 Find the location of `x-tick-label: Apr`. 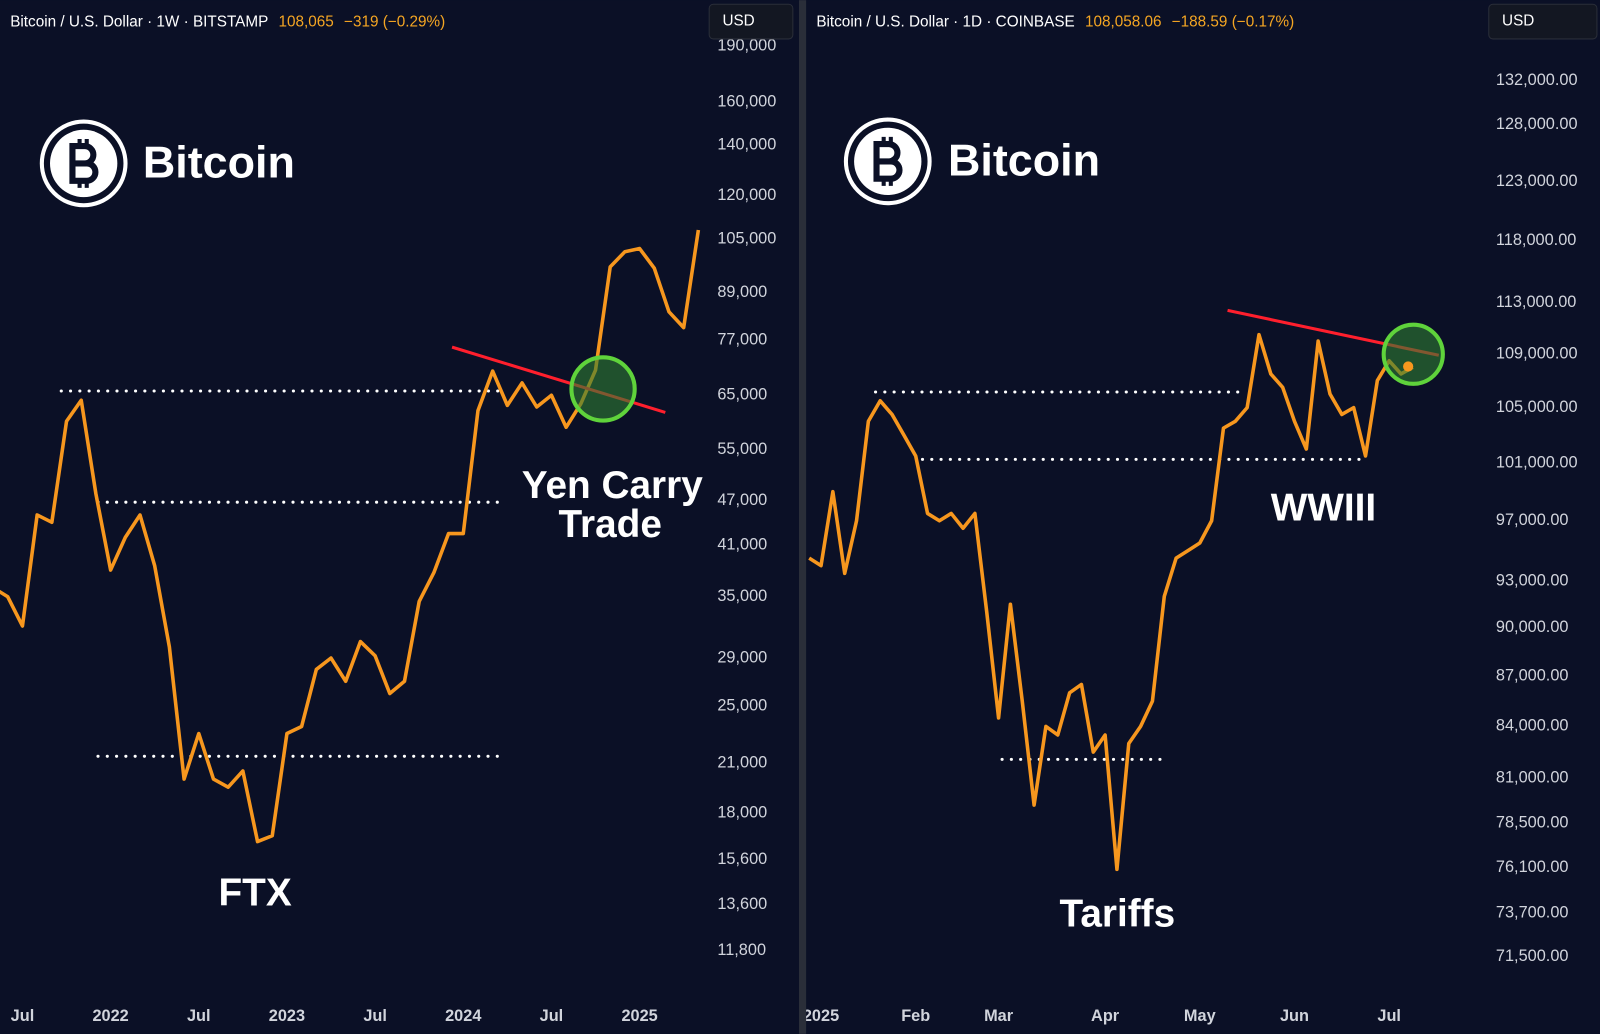

x-tick-label: Apr is located at coordinates (1105, 1016).